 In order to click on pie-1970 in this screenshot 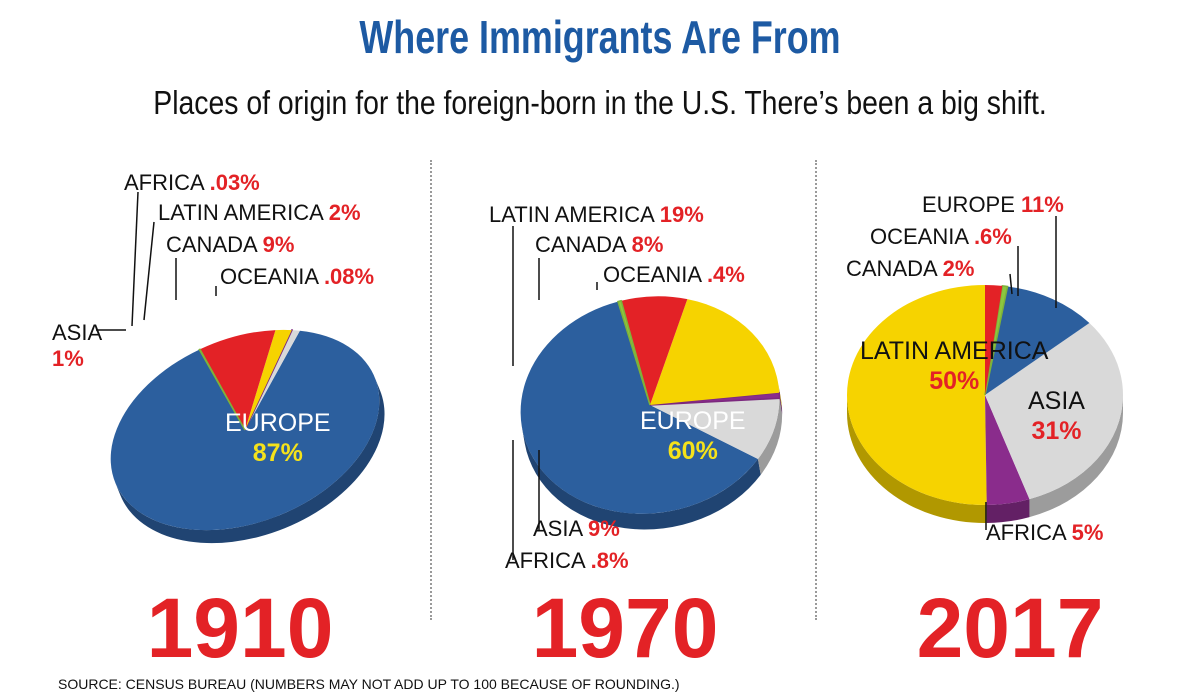, I will do `click(647, 393)`.